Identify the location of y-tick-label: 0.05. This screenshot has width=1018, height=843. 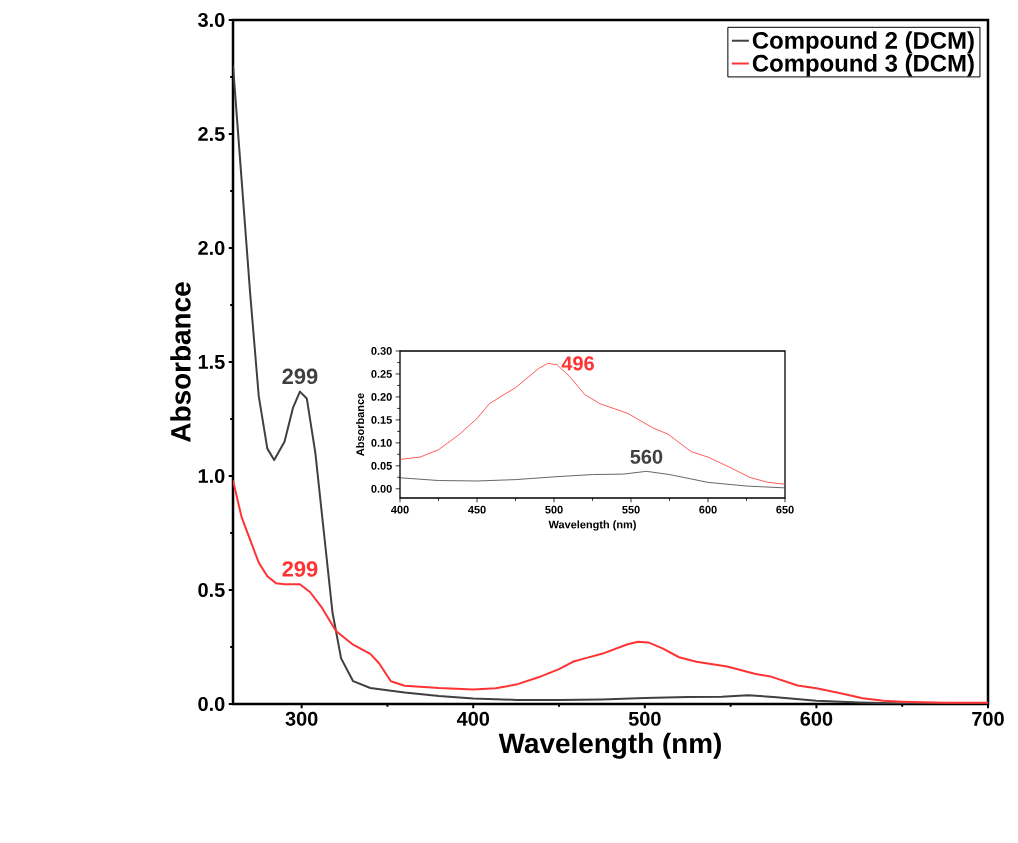
(381, 465).